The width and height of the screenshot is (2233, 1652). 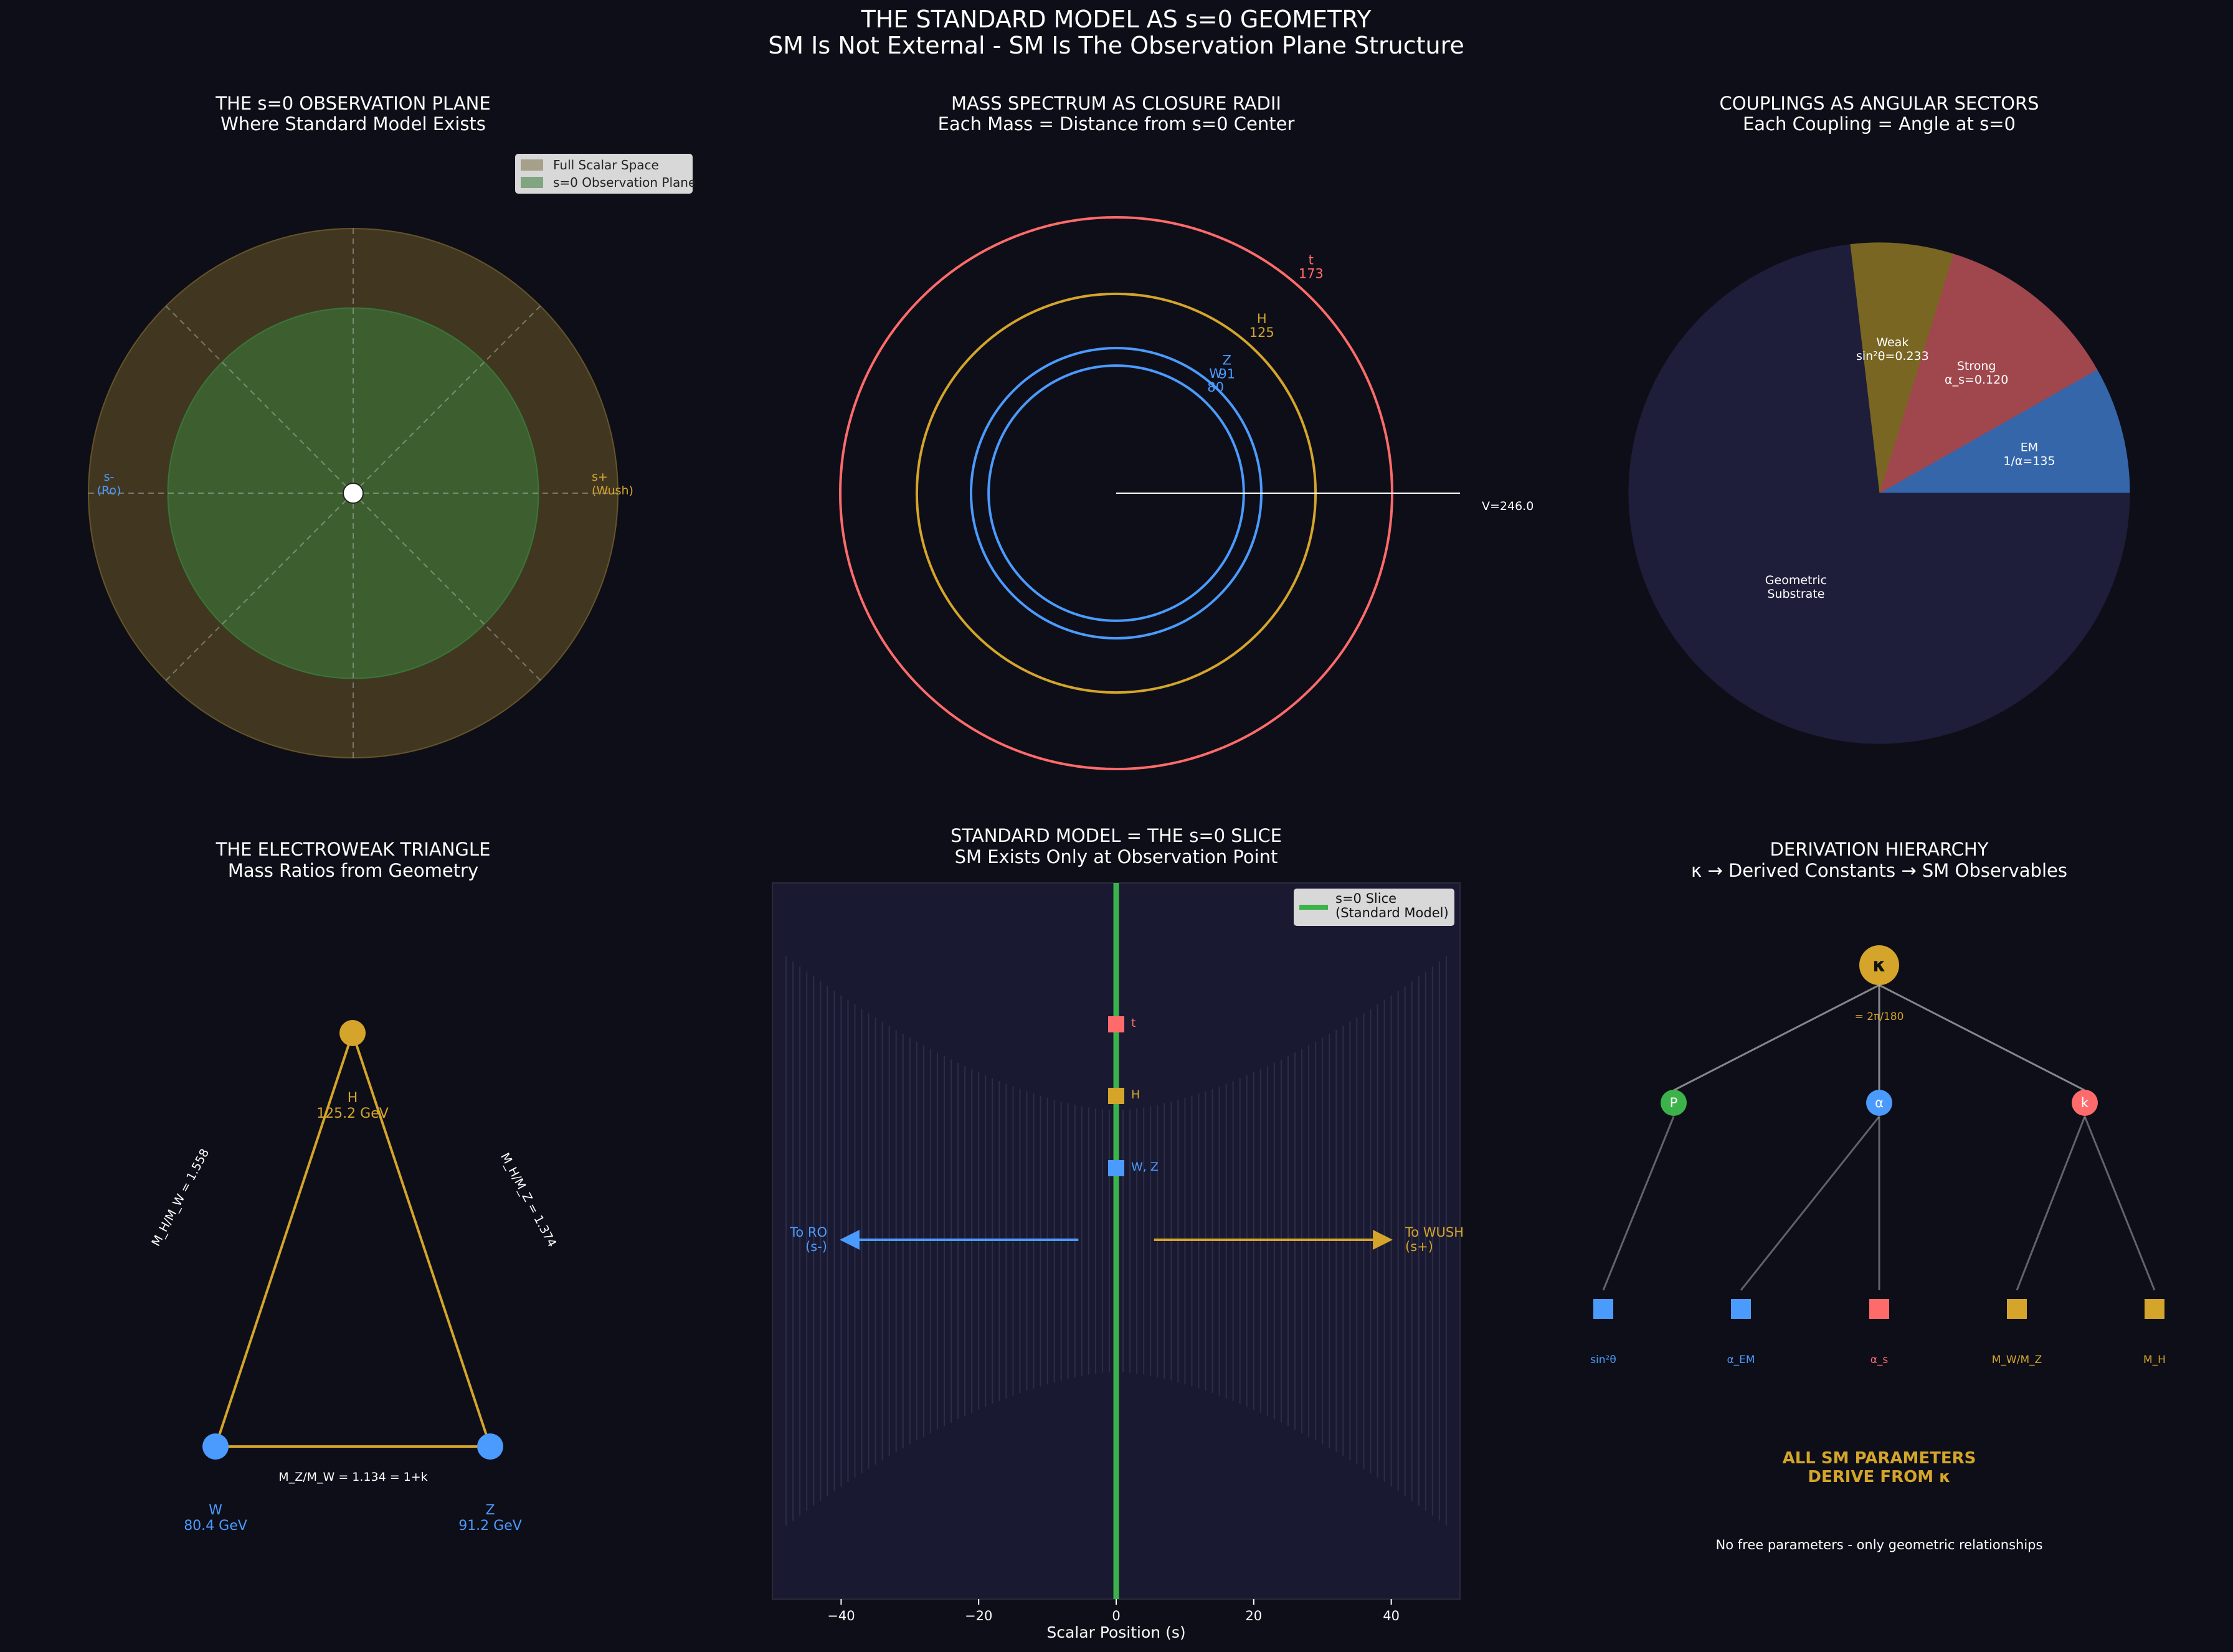 I want to click on node-alpha, so click(x=1879, y=1103).